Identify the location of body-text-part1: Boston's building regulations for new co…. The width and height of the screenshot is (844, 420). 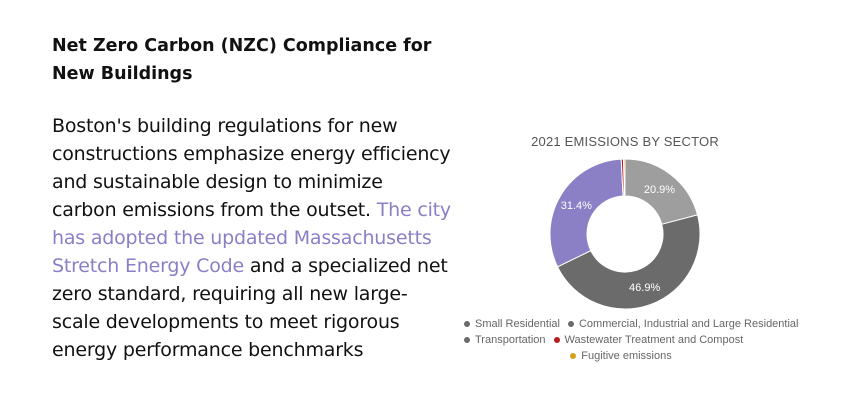
(251, 168).